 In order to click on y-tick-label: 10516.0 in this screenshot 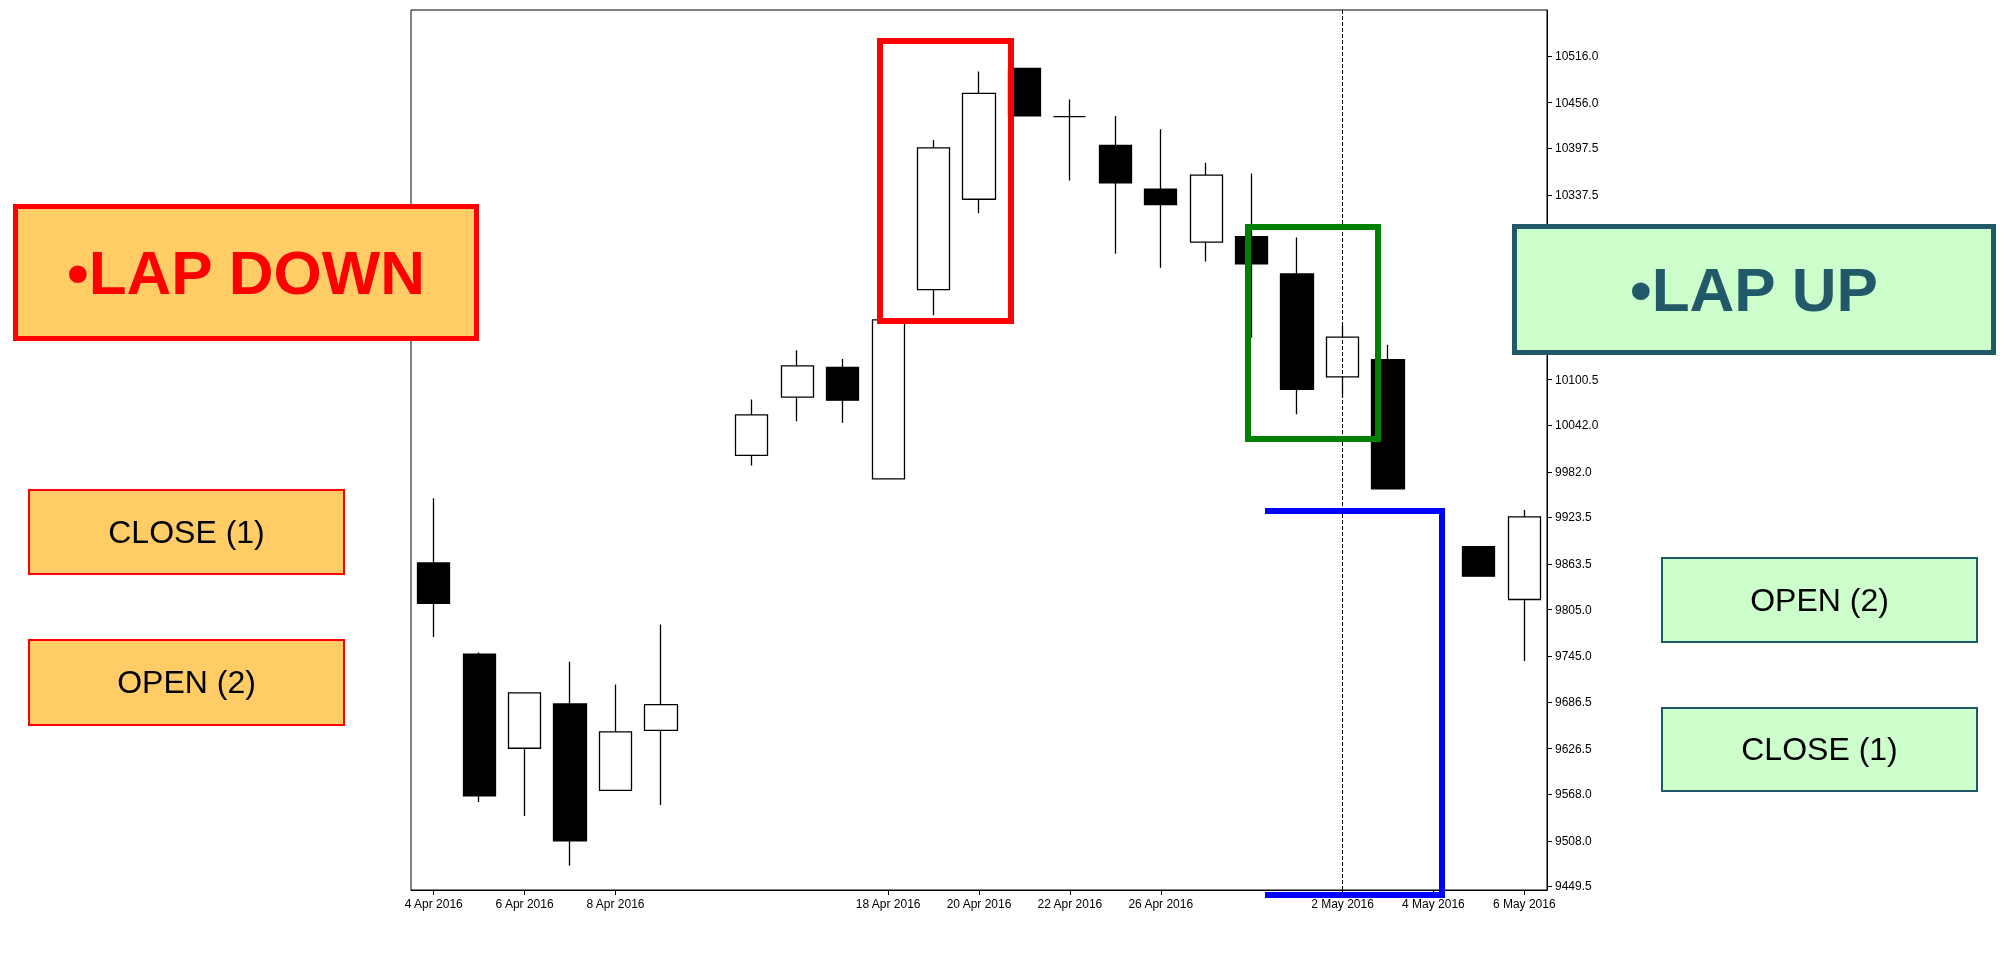, I will do `click(1577, 55)`.